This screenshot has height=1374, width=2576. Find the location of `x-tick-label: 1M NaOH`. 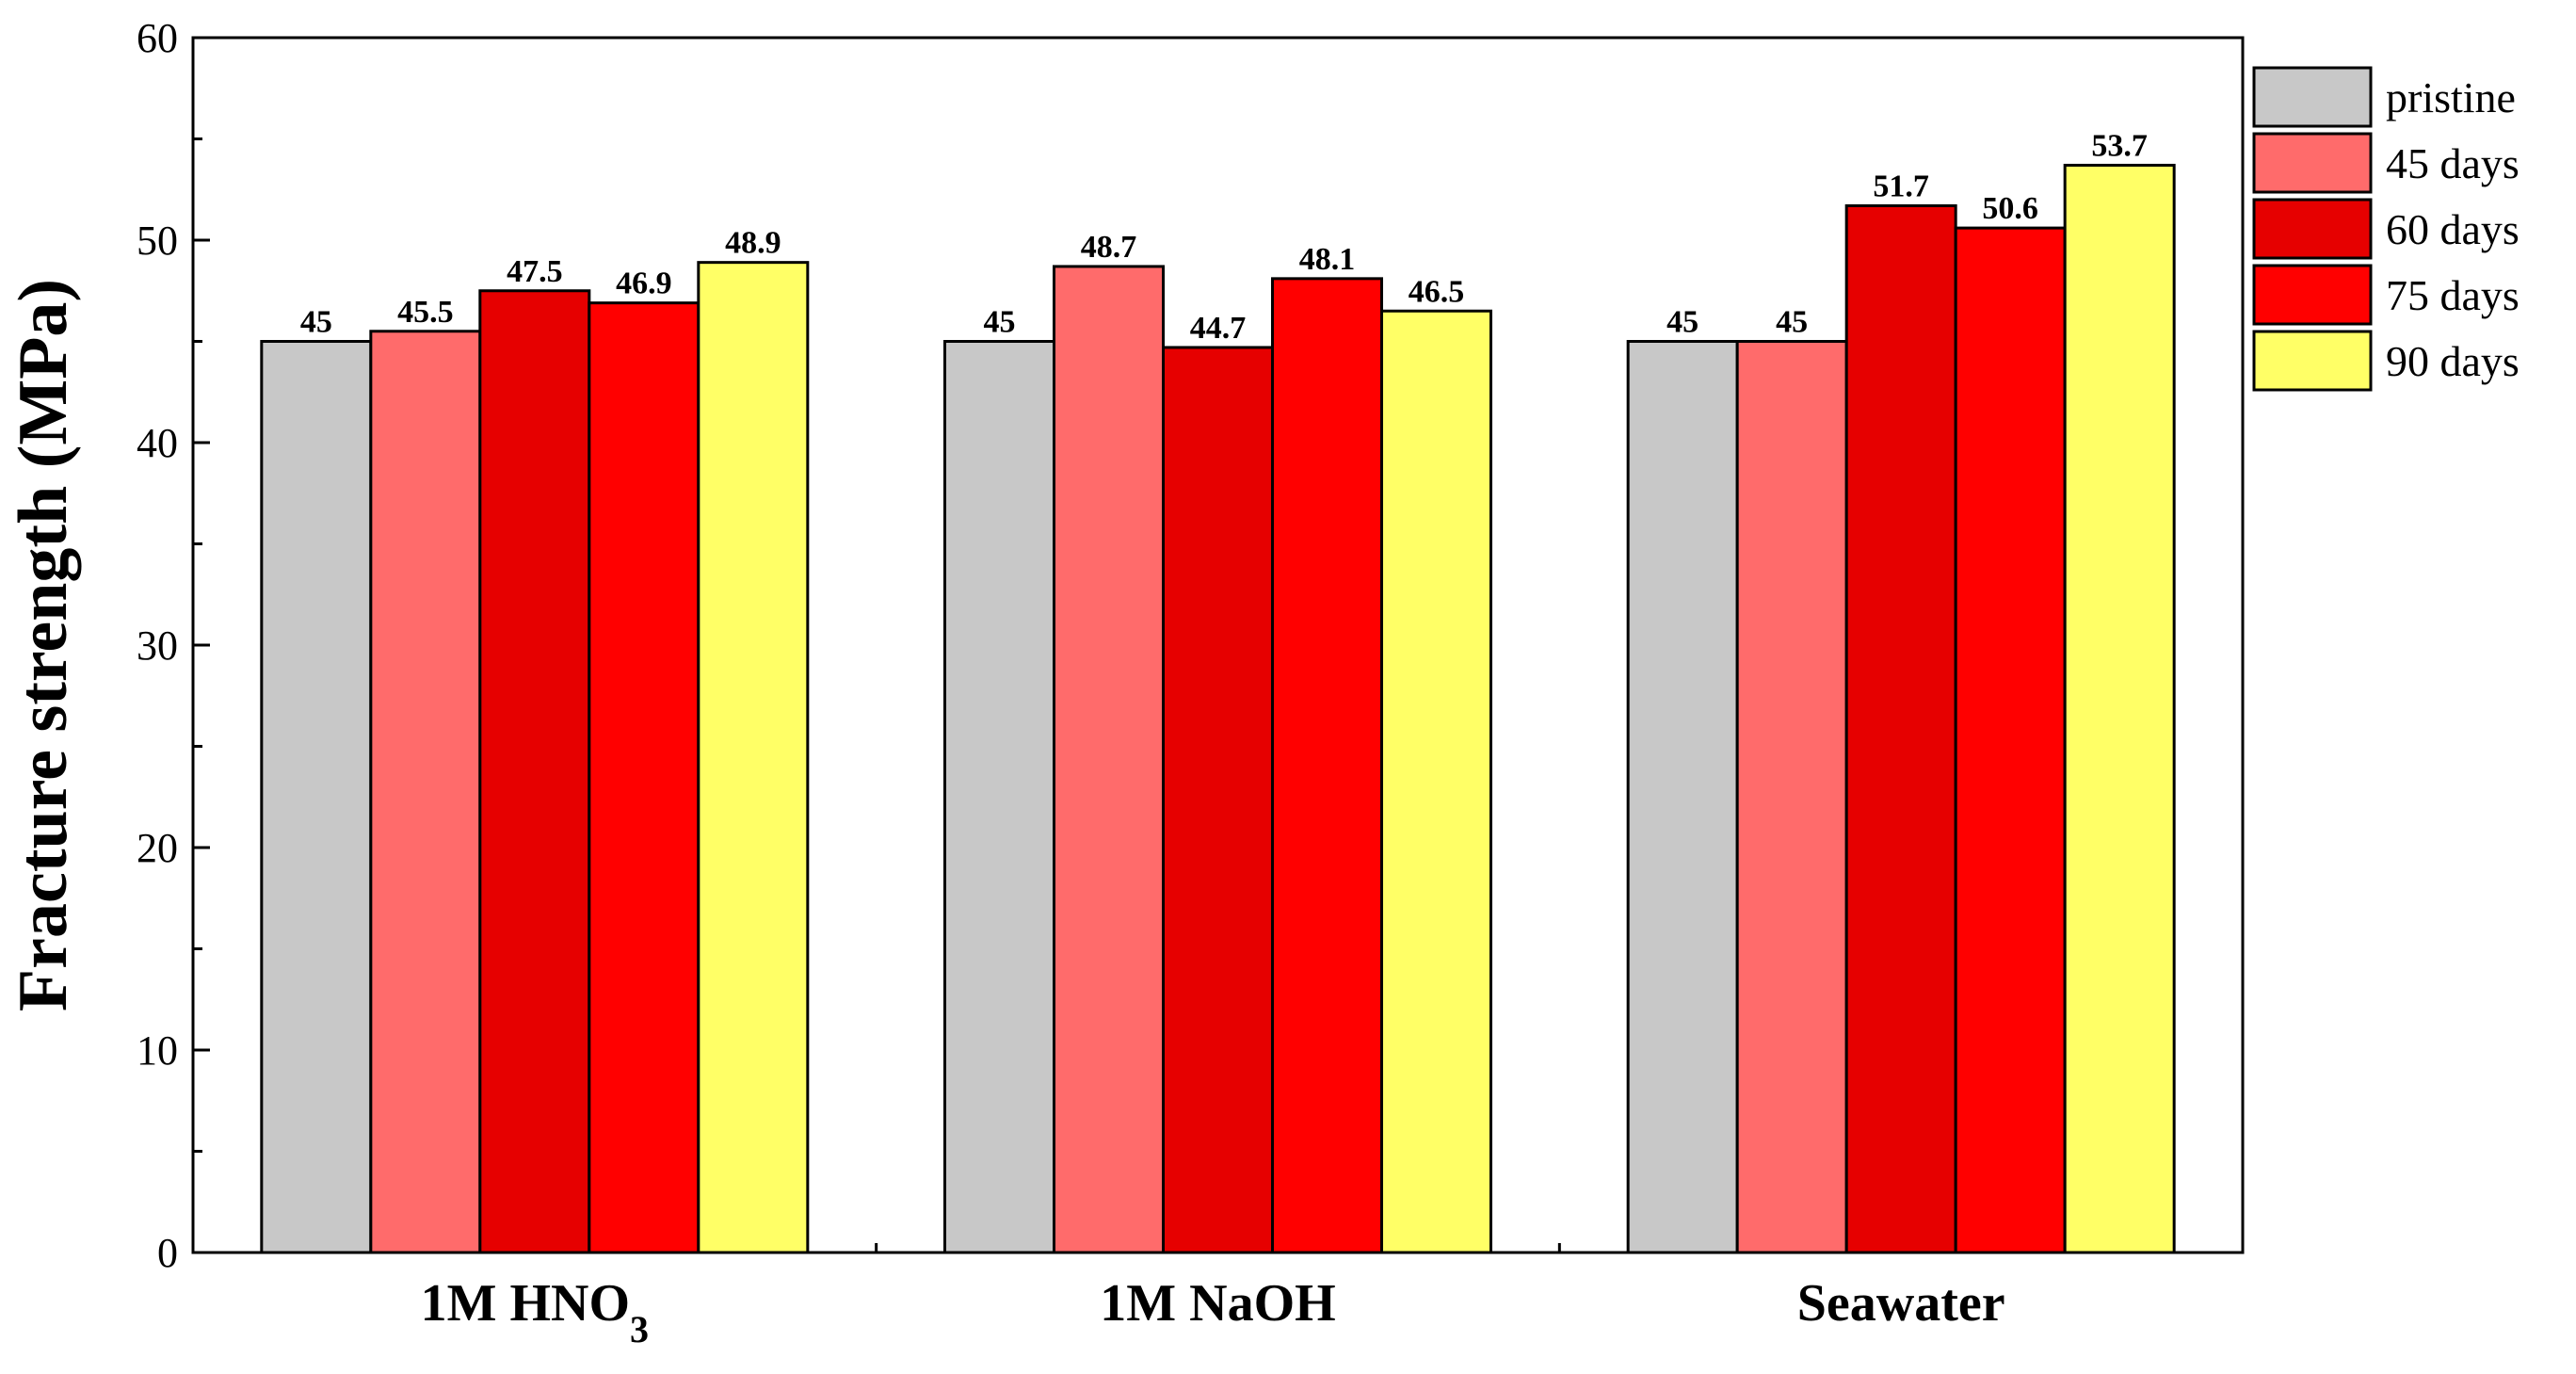

x-tick-label: 1M NaOH is located at coordinates (1217, 1303).